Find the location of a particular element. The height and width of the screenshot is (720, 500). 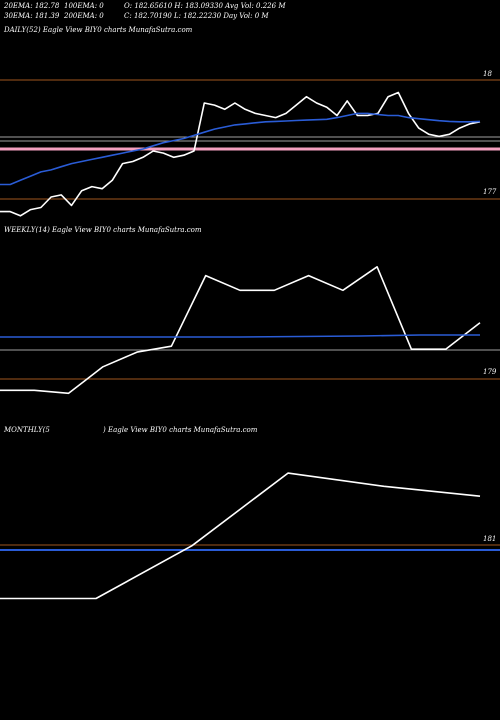

ohlc-readout-2: C: 182.70190 L: 182.22230 Day Vol: 0 M is located at coordinates (196, 16).